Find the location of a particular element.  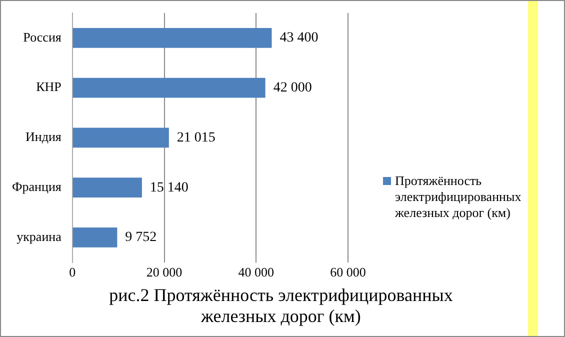

data-label: 15 140 is located at coordinates (169, 188).